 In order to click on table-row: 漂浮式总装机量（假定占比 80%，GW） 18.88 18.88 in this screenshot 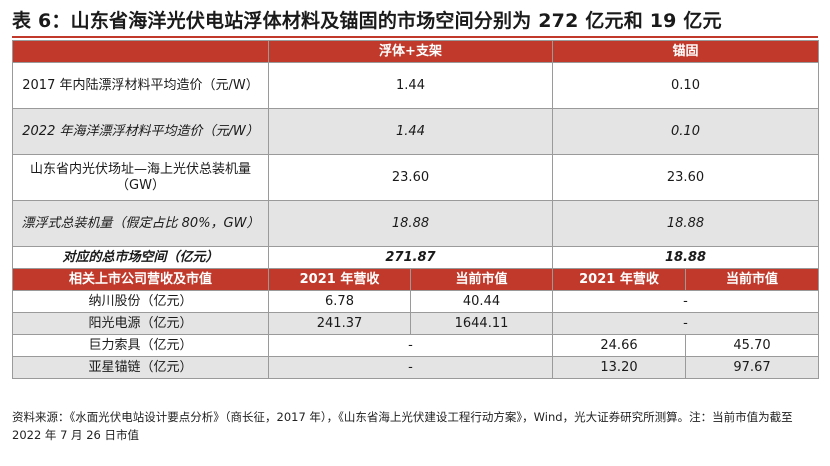, I will do `click(416, 223)`.